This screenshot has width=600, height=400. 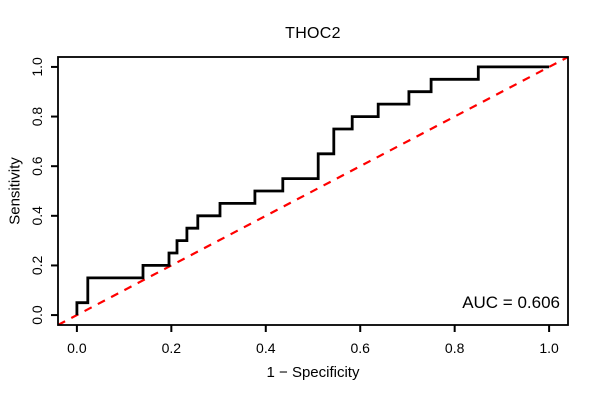 I want to click on y-tick-label: 0.8, so click(x=37, y=117).